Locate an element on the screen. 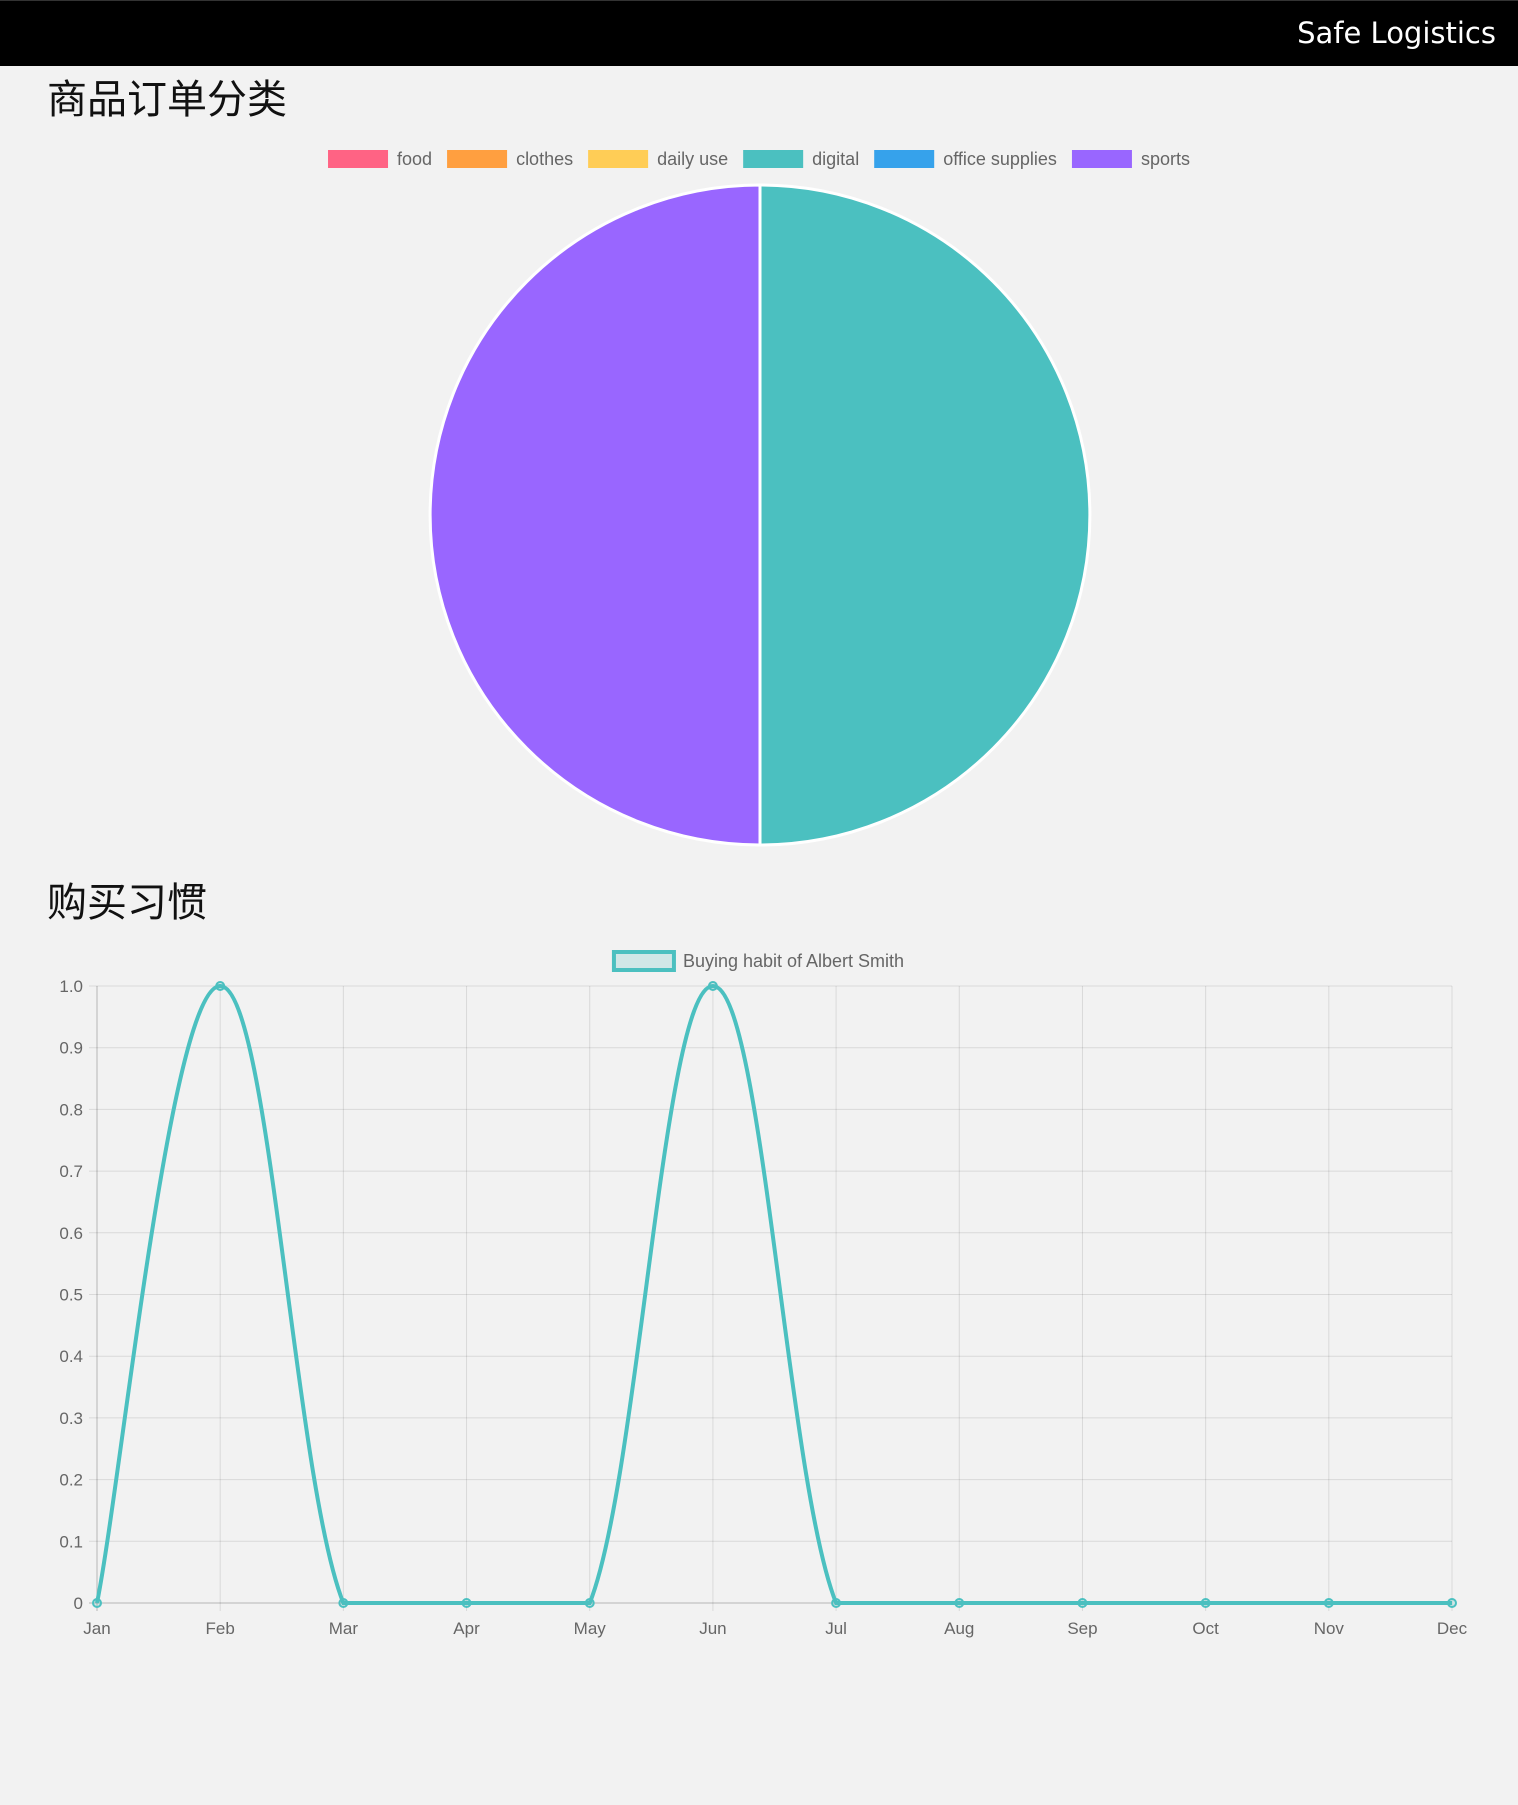 Image resolution: width=1518 pixels, height=1805 pixels. x-tick-label-mar: Mar is located at coordinates (344, 1628).